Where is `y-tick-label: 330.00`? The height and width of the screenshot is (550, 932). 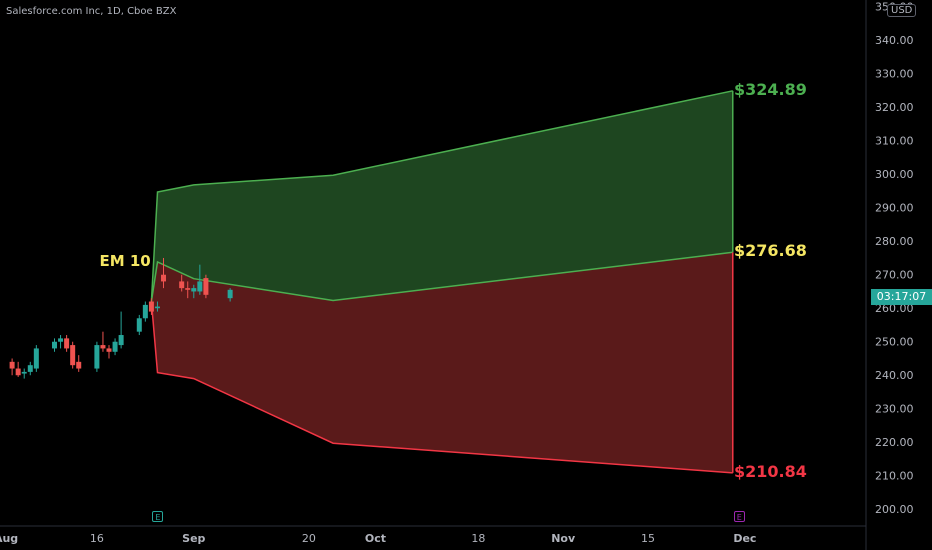 y-tick-label: 330.00 is located at coordinates (894, 74).